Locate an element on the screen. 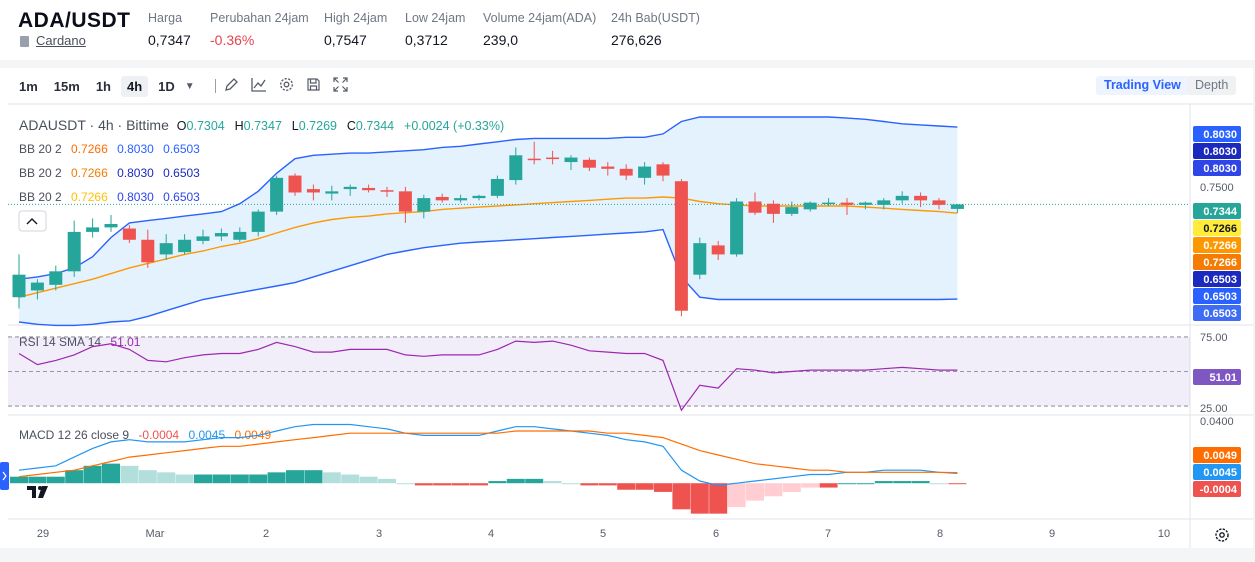  coin-name-link: Cardano is located at coordinates (61, 40).